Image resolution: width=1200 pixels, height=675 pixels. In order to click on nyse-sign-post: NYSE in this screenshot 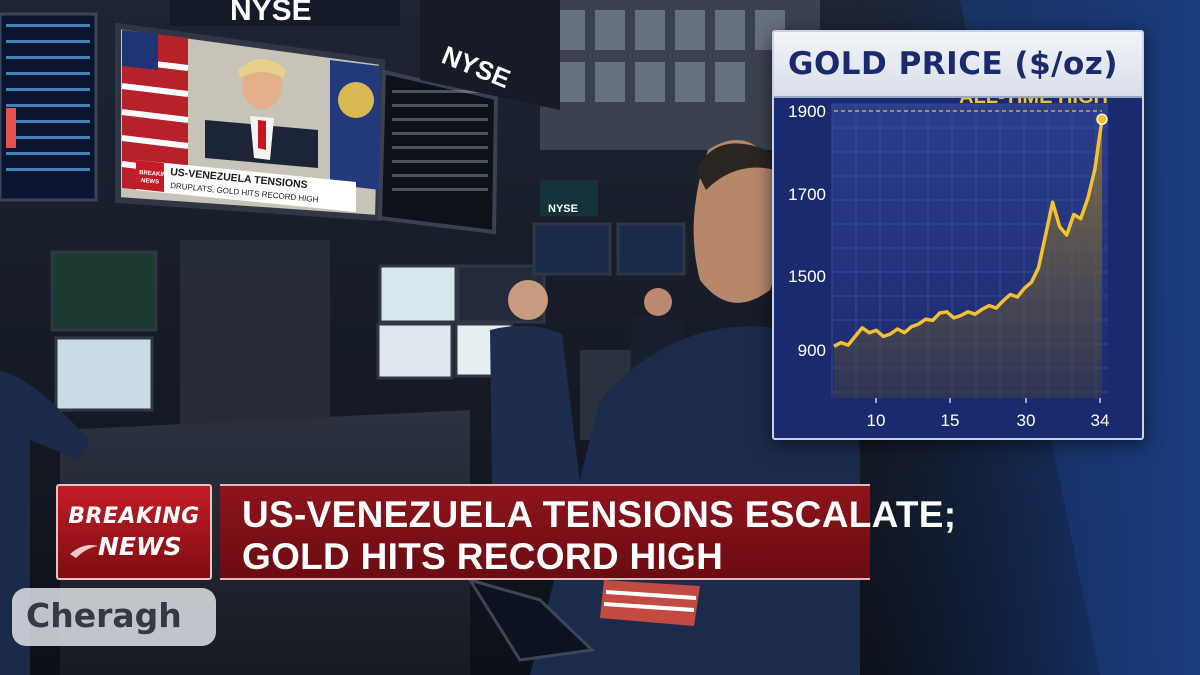, I will do `click(563, 209)`.